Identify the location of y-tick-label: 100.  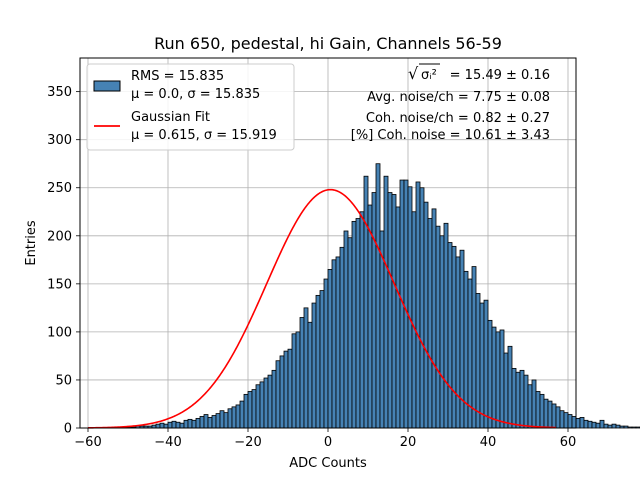
(59, 332).